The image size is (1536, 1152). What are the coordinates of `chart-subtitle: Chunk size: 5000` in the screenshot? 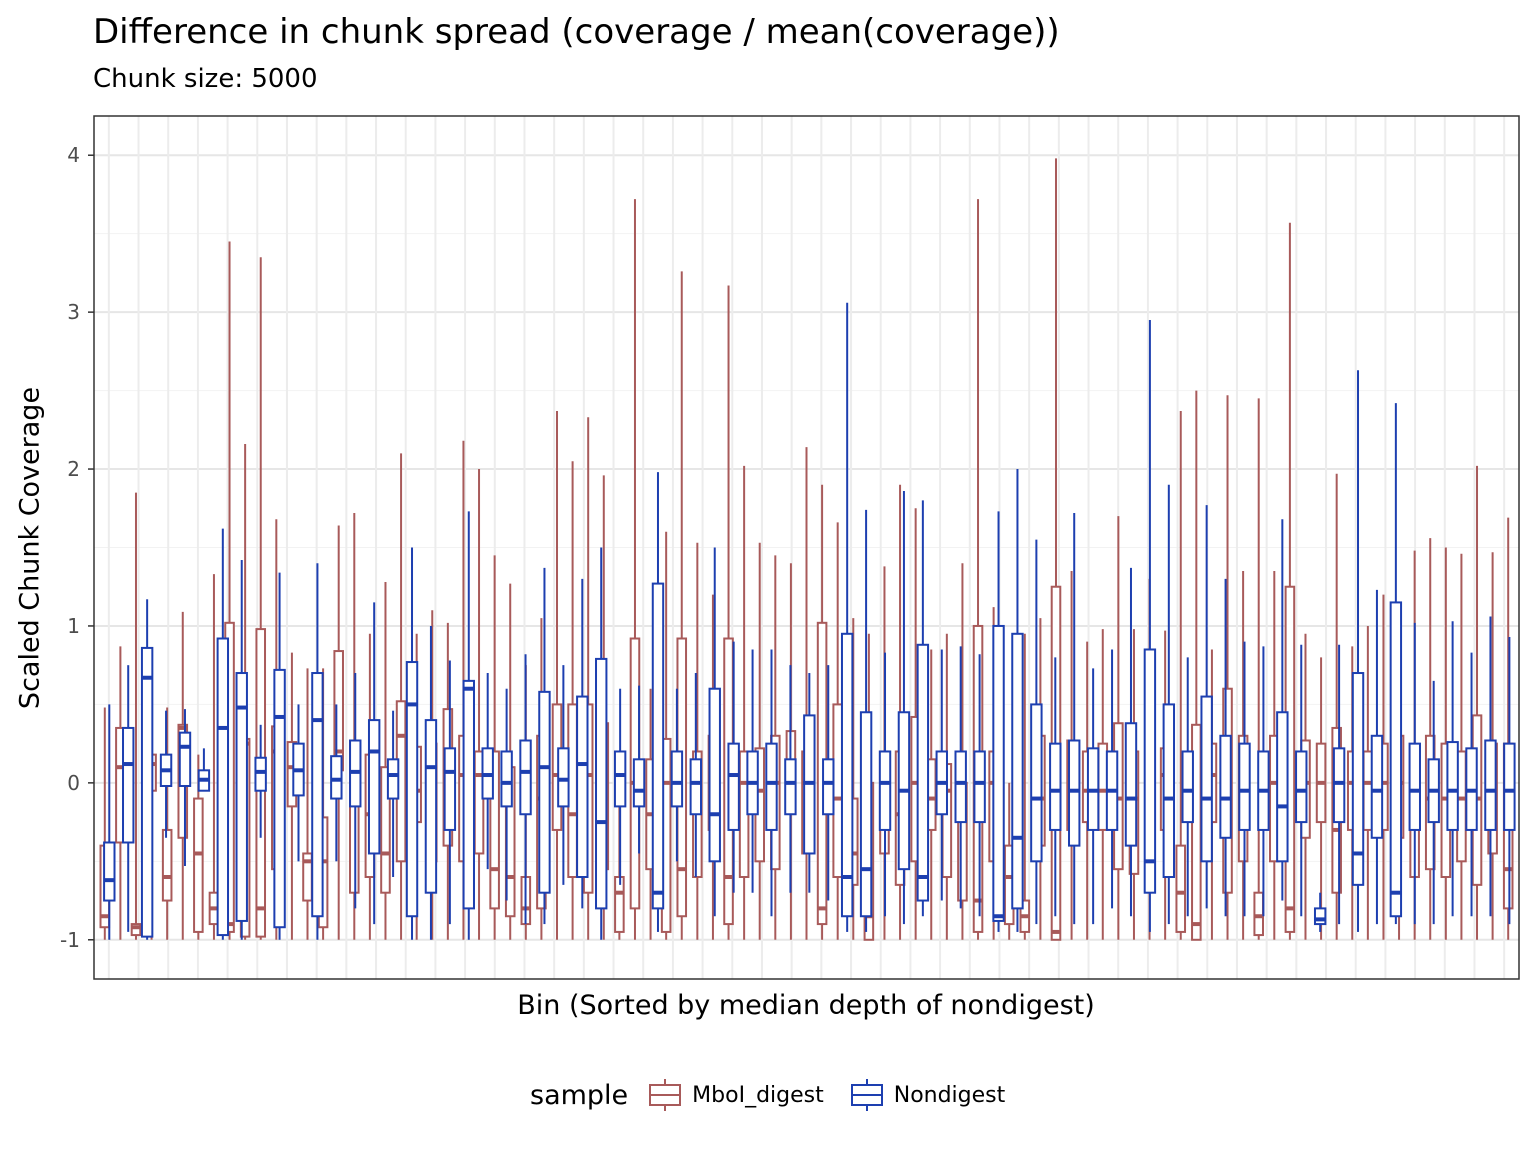 It's located at (205, 79).